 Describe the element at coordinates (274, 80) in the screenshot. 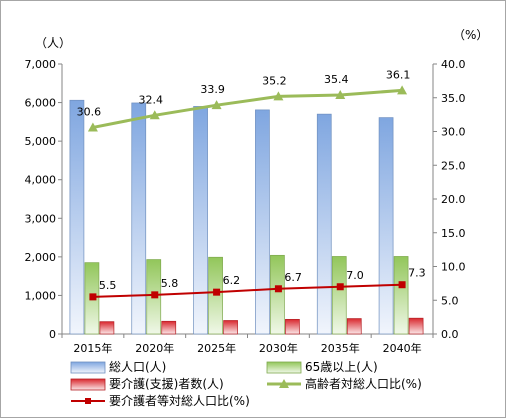

I see `data-label: 35.2` at that location.